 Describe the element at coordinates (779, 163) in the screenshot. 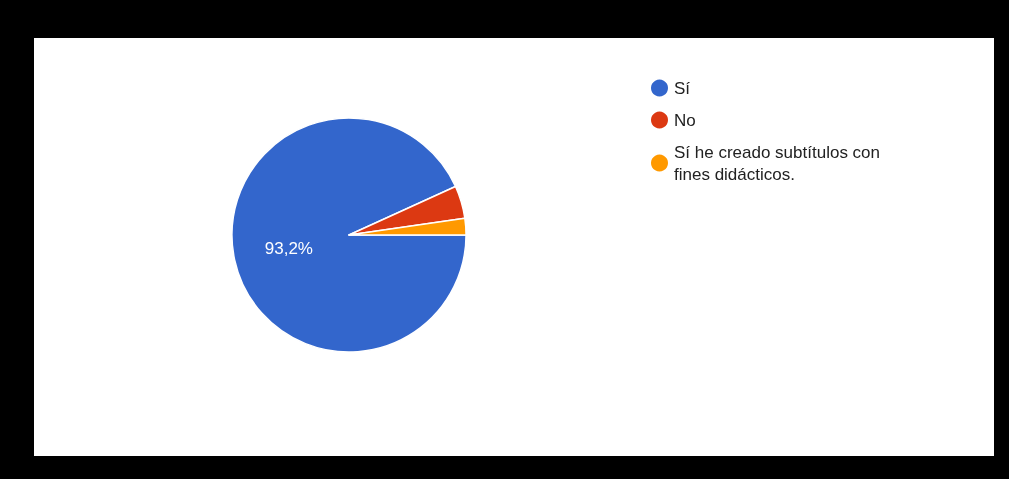

I see `legend-label: Sí he creado subtítulos con fines didácticos.` at that location.